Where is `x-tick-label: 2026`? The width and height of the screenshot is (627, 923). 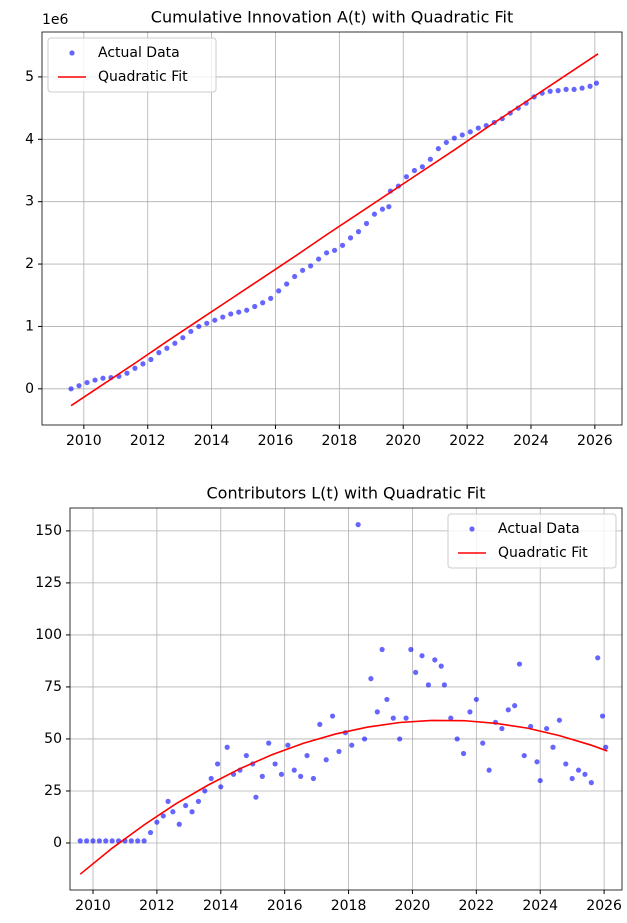
x-tick-label: 2026 is located at coordinates (595, 441).